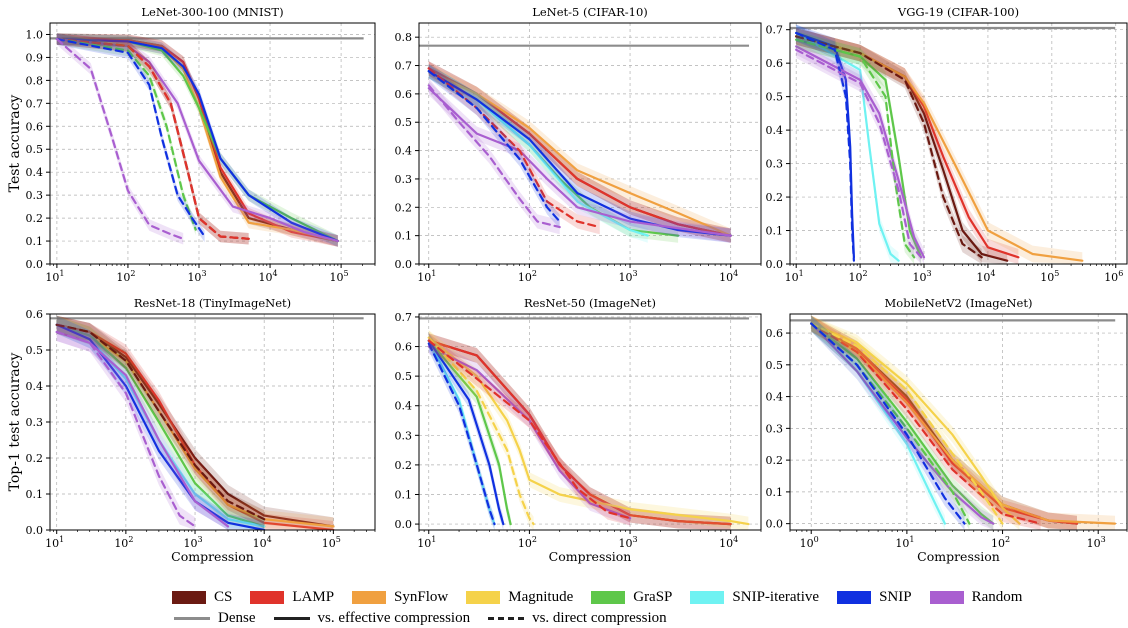 The height and width of the screenshot is (628, 1128). I want to click on legend-dense: Dense, so click(215, 618).